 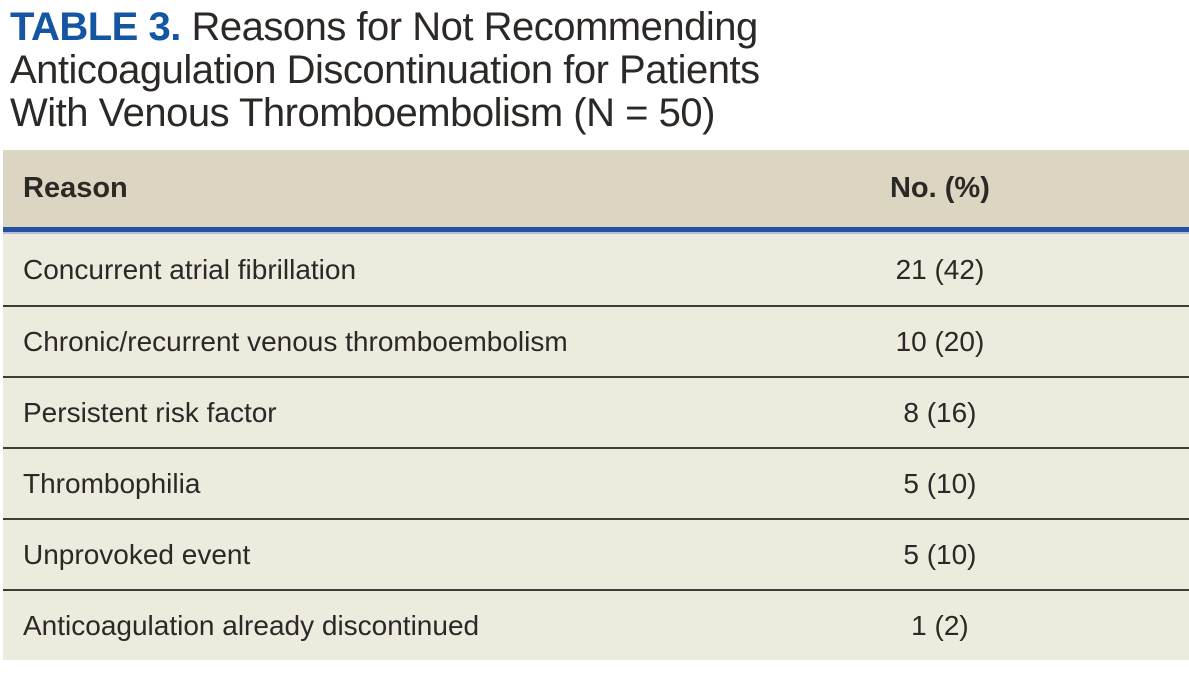 What do you see at coordinates (596, 188) in the screenshot?
I see `table-header-row: Reason No. (%)` at bounding box center [596, 188].